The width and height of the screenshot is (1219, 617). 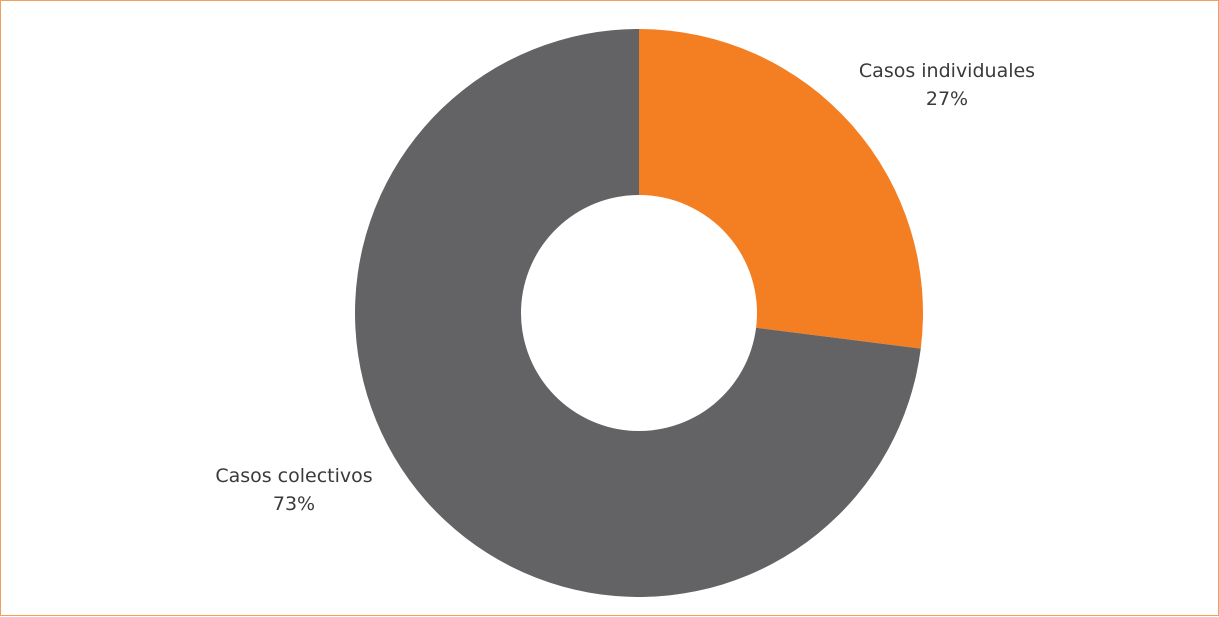 I want to click on slice-label-colectivos-value: 73%, so click(x=294, y=504).